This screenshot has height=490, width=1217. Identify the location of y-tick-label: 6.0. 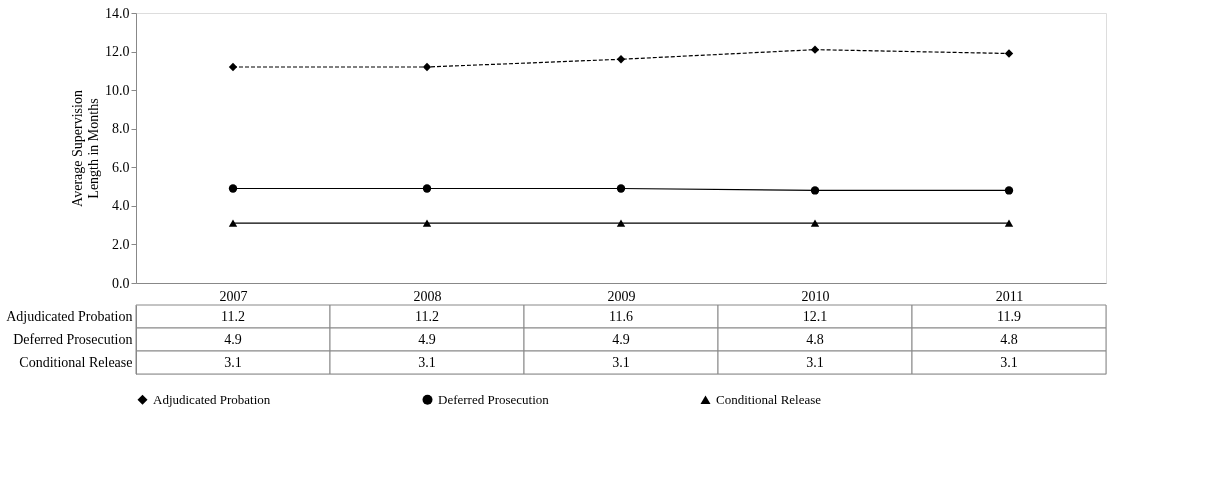
(121, 167).